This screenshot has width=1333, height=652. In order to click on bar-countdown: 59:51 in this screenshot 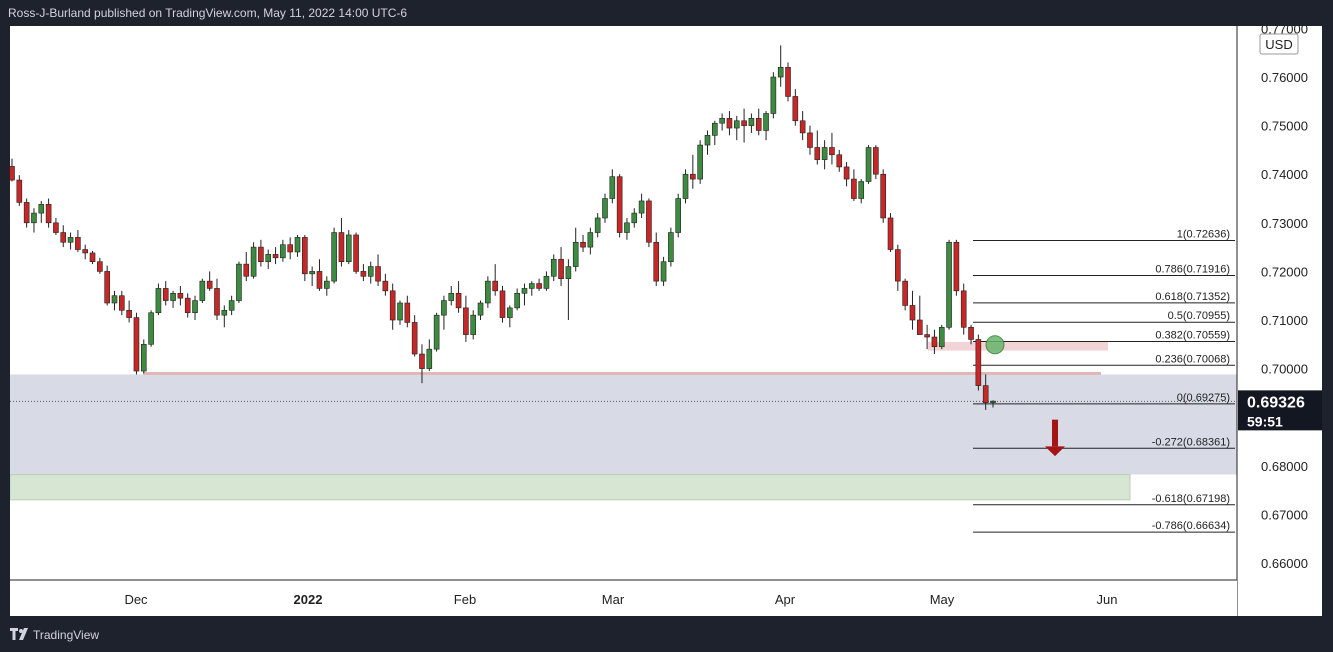, I will do `click(1265, 421)`.